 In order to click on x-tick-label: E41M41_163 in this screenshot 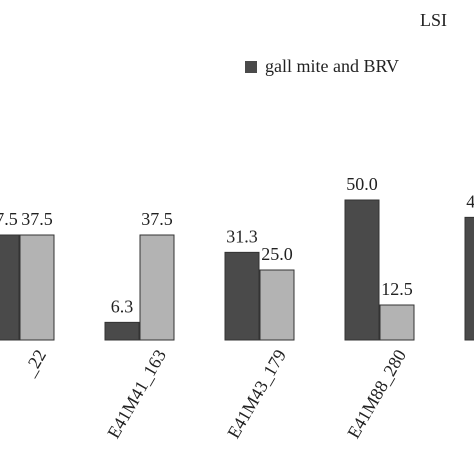, I will do `click(136, 394)`.